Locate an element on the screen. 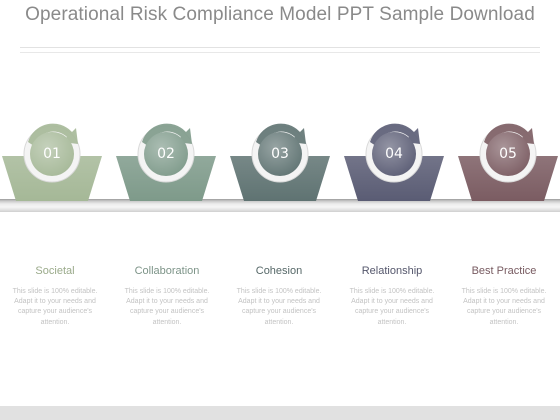  step-4-number: 04 is located at coordinates (394, 154).